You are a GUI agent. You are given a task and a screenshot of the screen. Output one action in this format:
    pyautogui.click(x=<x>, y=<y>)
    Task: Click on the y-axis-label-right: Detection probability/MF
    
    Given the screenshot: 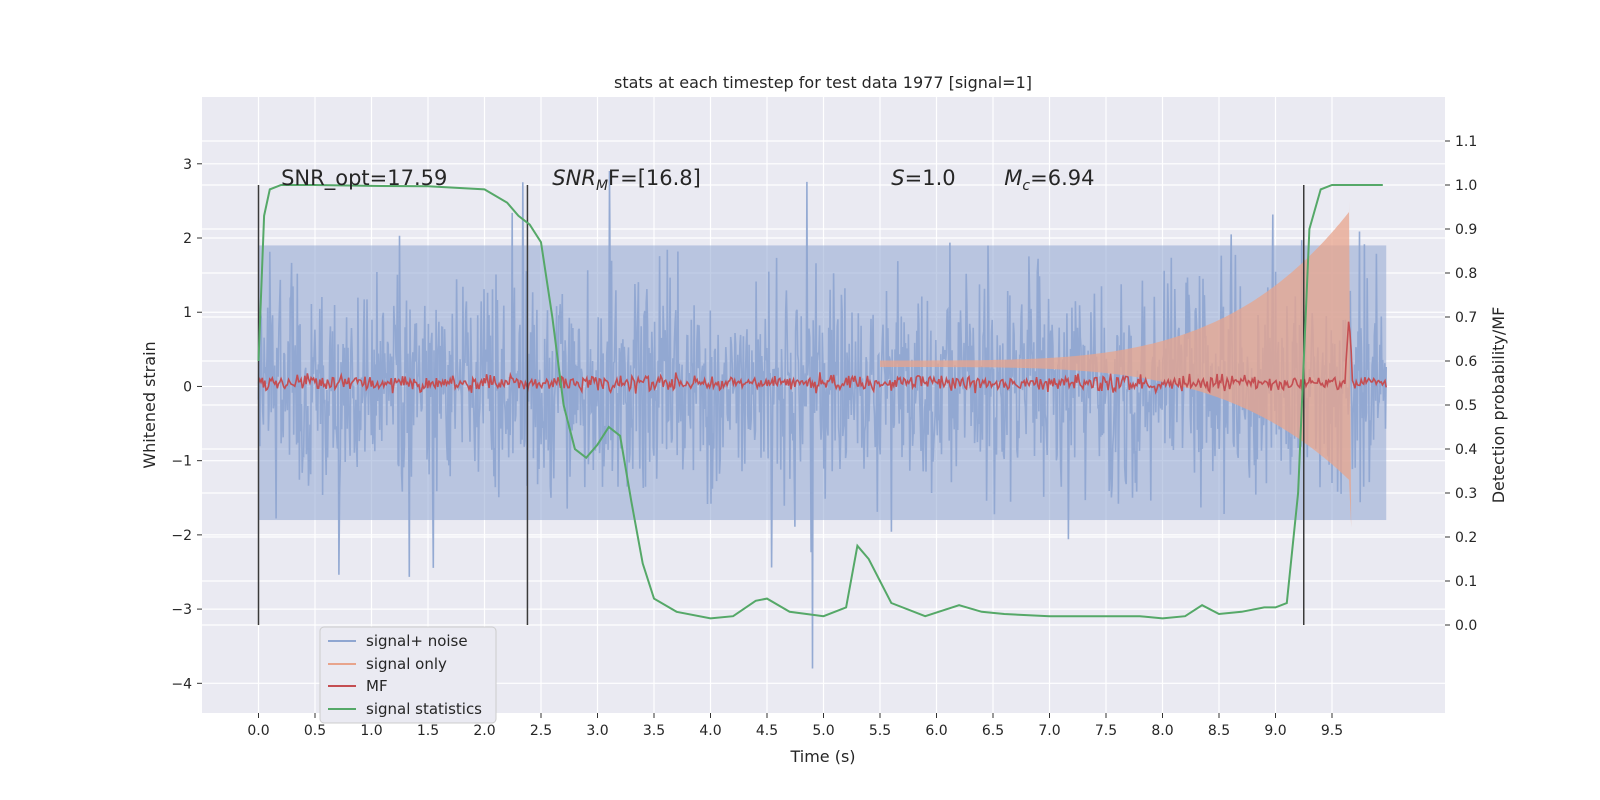 What is the action you would take?
    pyautogui.click(x=1498, y=405)
    